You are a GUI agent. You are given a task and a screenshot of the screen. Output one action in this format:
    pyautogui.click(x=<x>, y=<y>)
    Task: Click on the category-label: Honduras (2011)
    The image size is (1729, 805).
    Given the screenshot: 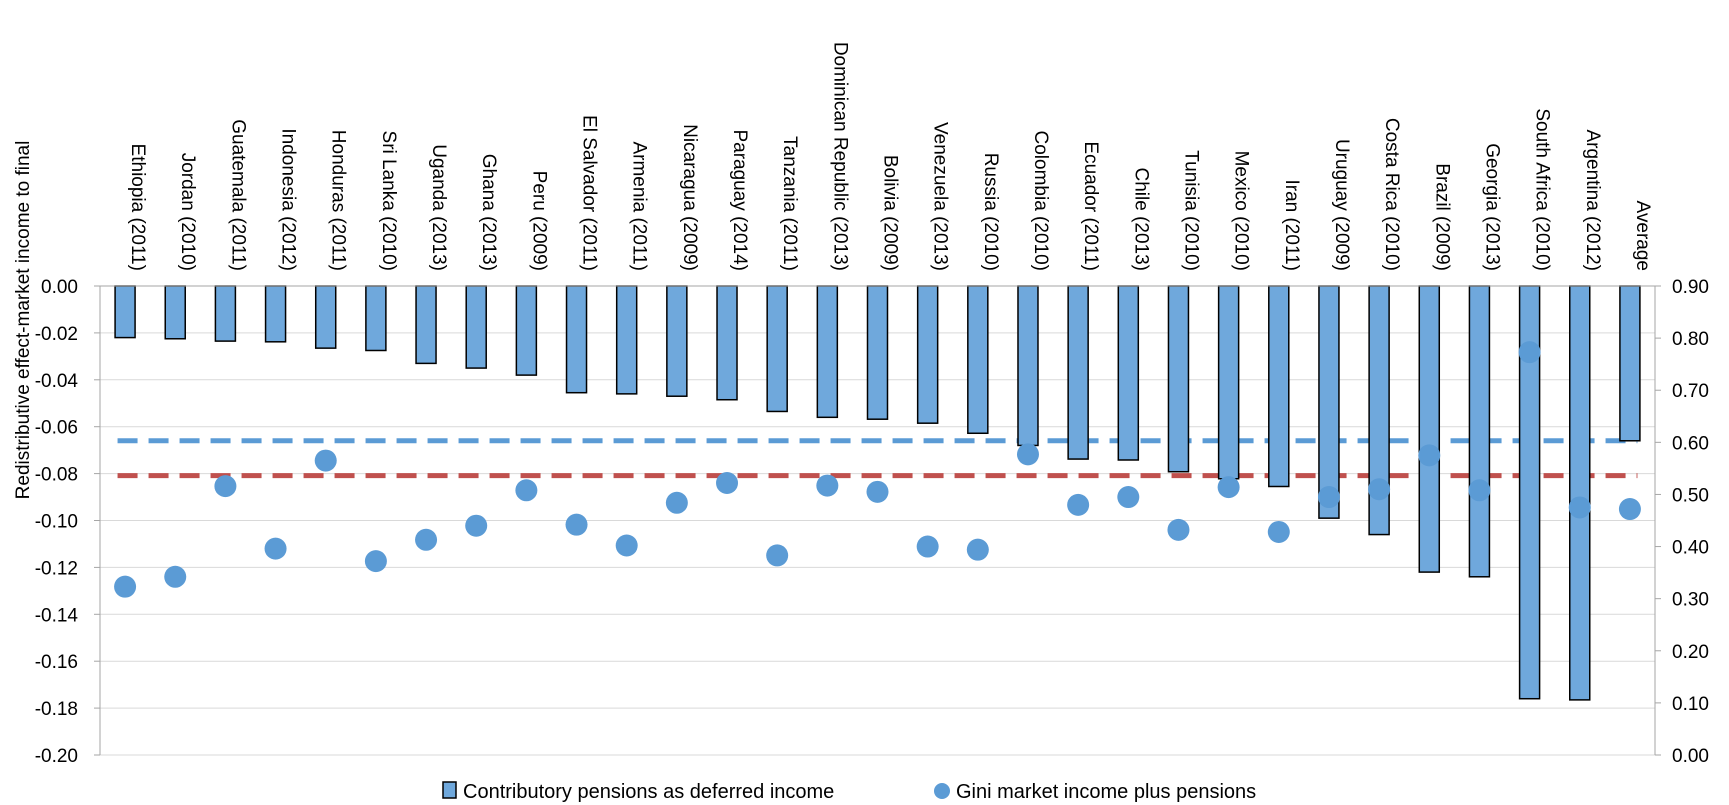 What is the action you would take?
    pyautogui.click(x=338, y=200)
    